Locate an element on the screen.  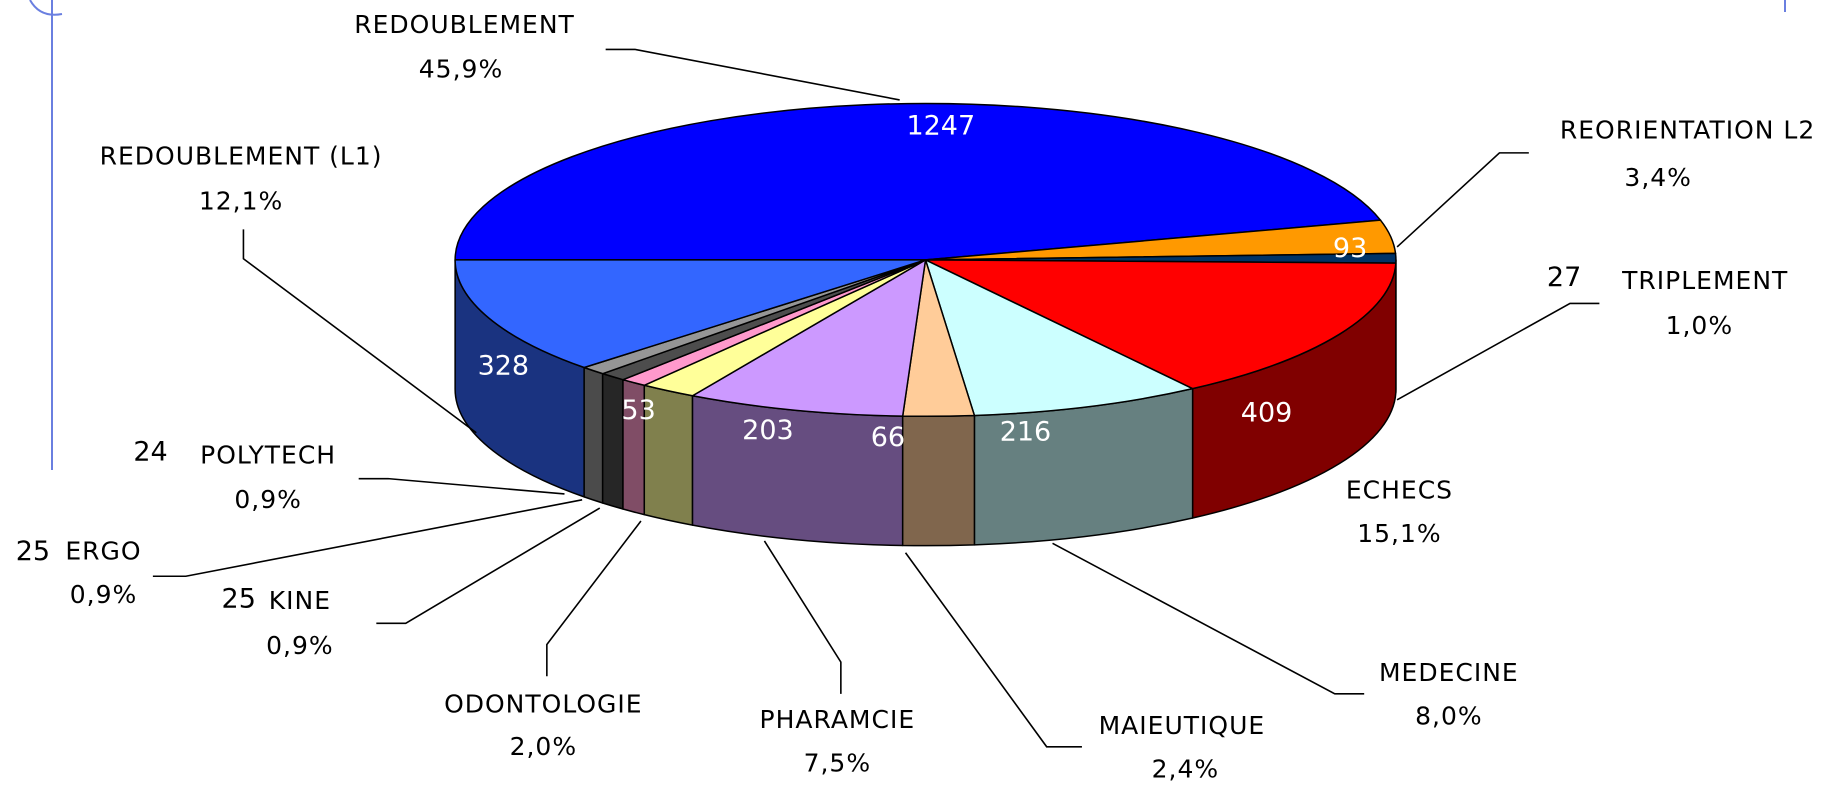
slice-label: KINE is located at coordinates (300, 600).